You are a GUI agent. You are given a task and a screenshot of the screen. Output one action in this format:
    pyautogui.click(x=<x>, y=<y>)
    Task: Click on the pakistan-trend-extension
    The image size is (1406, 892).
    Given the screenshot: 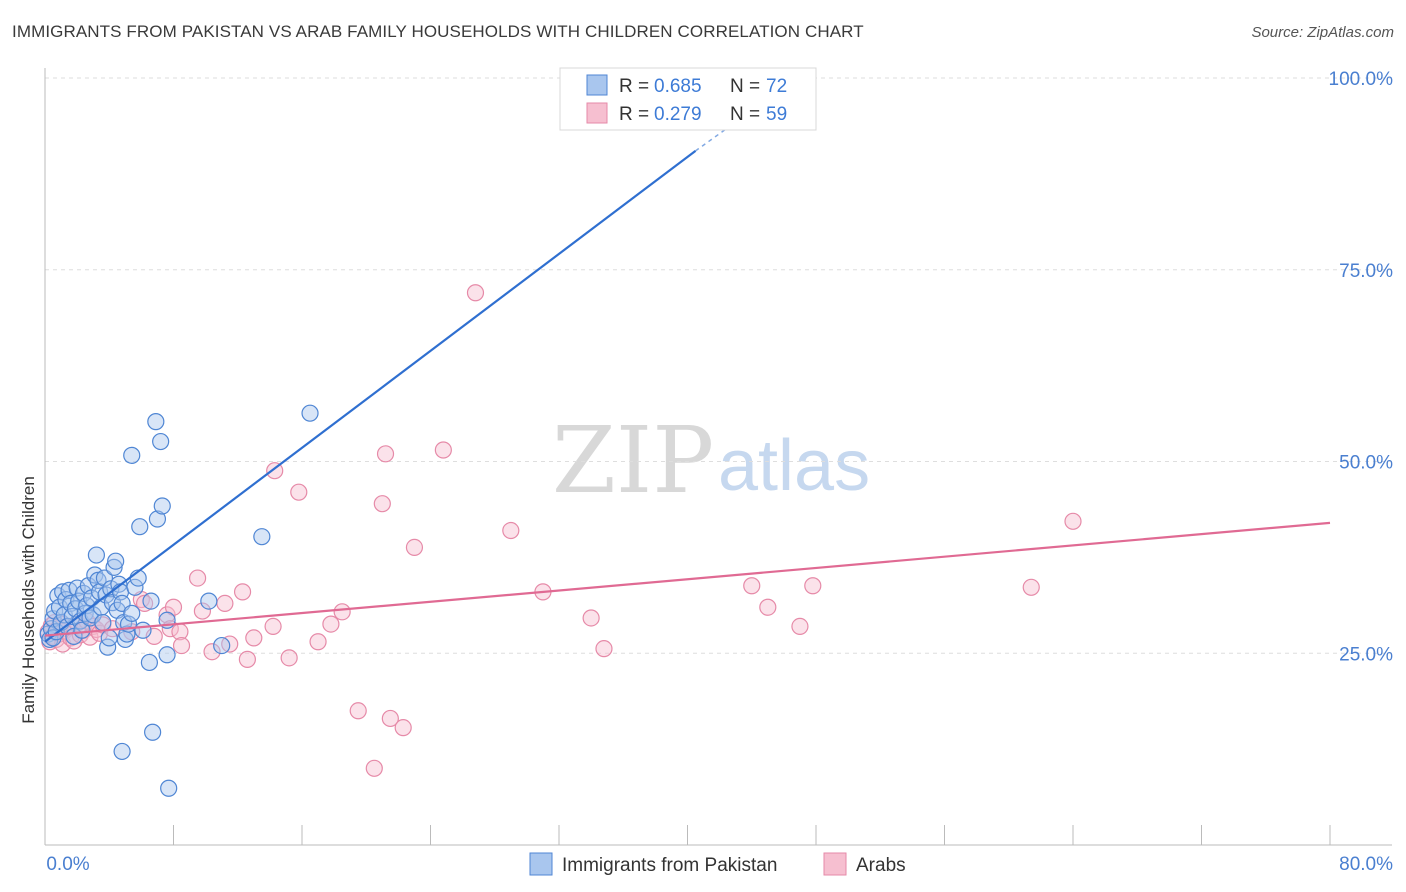 What is the action you would take?
    pyautogui.click(x=712, y=139)
    